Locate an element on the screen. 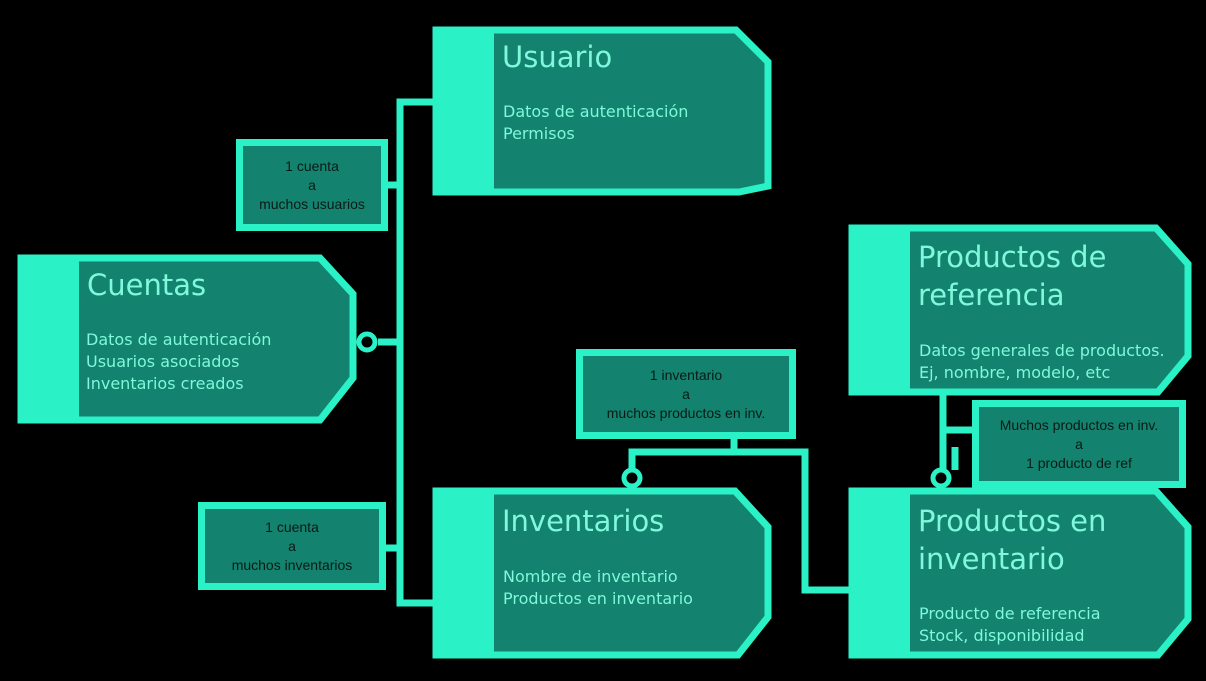 The height and width of the screenshot is (681, 1206). field-line: Permisos is located at coordinates (539, 133).